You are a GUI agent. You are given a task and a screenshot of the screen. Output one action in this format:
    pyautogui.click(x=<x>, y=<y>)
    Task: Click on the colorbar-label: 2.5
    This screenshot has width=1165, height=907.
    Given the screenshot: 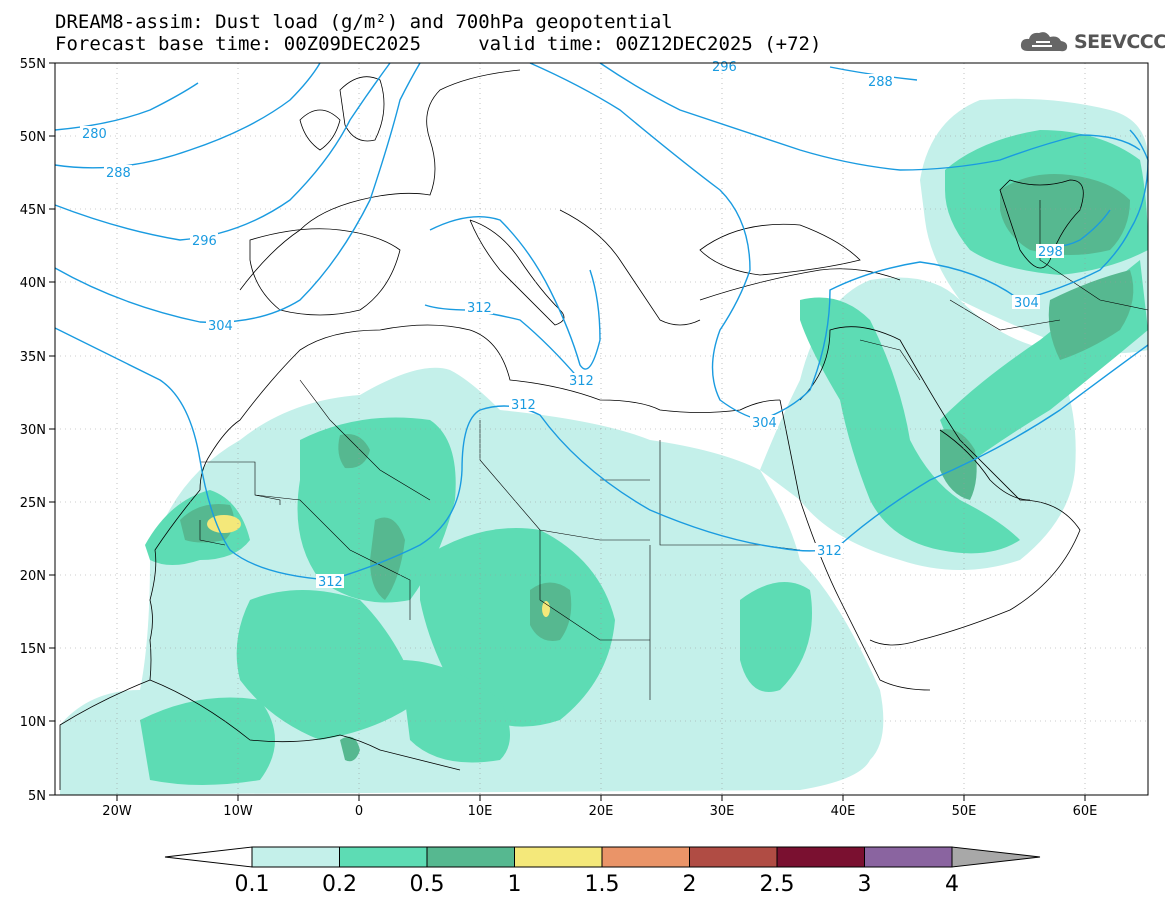 What is the action you would take?
    pyautogui.click(x=777, y=884)
    